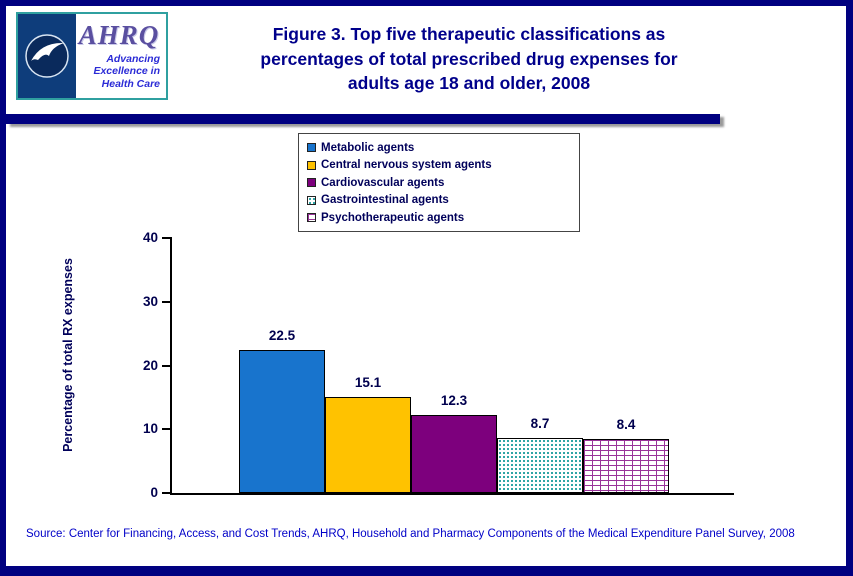 The height and width of the screenshot is (576, 853). I want to click on y-axis-title: Percentage of total RX expenses, so click(68, 355).